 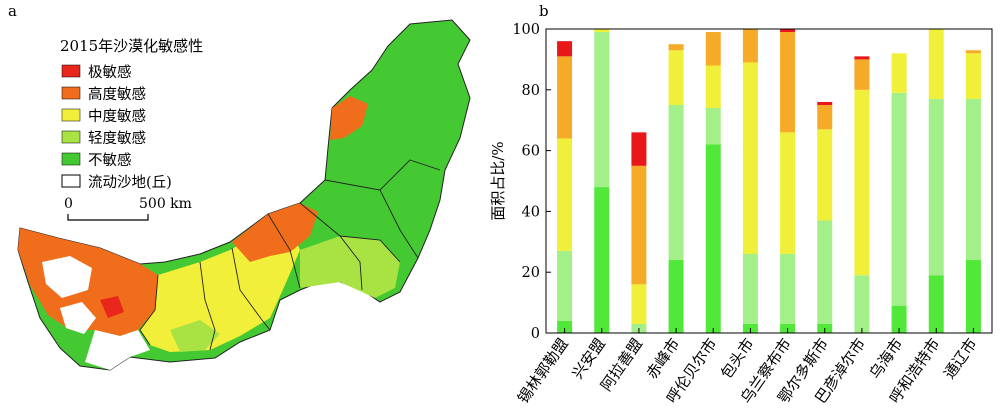 I want to click on y-tick-label-60: 60, so click(x=531, y=152).